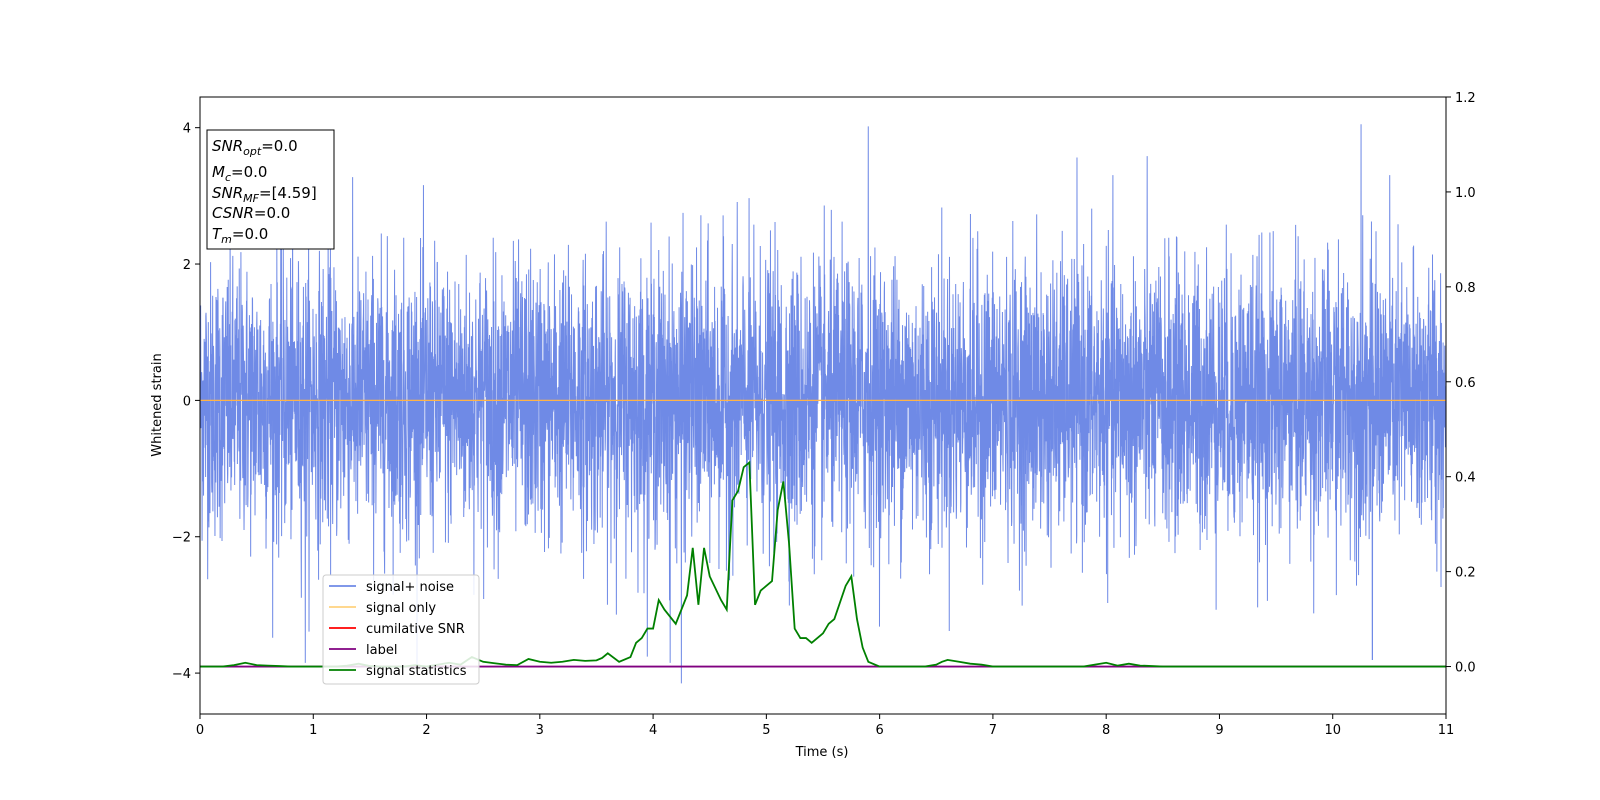 The width and height of the screenshot is (1600, 800). Describe the element at coordinates (1465, 478) in the screenshot. I see `y-right-tick-label: 0.4` at that location.